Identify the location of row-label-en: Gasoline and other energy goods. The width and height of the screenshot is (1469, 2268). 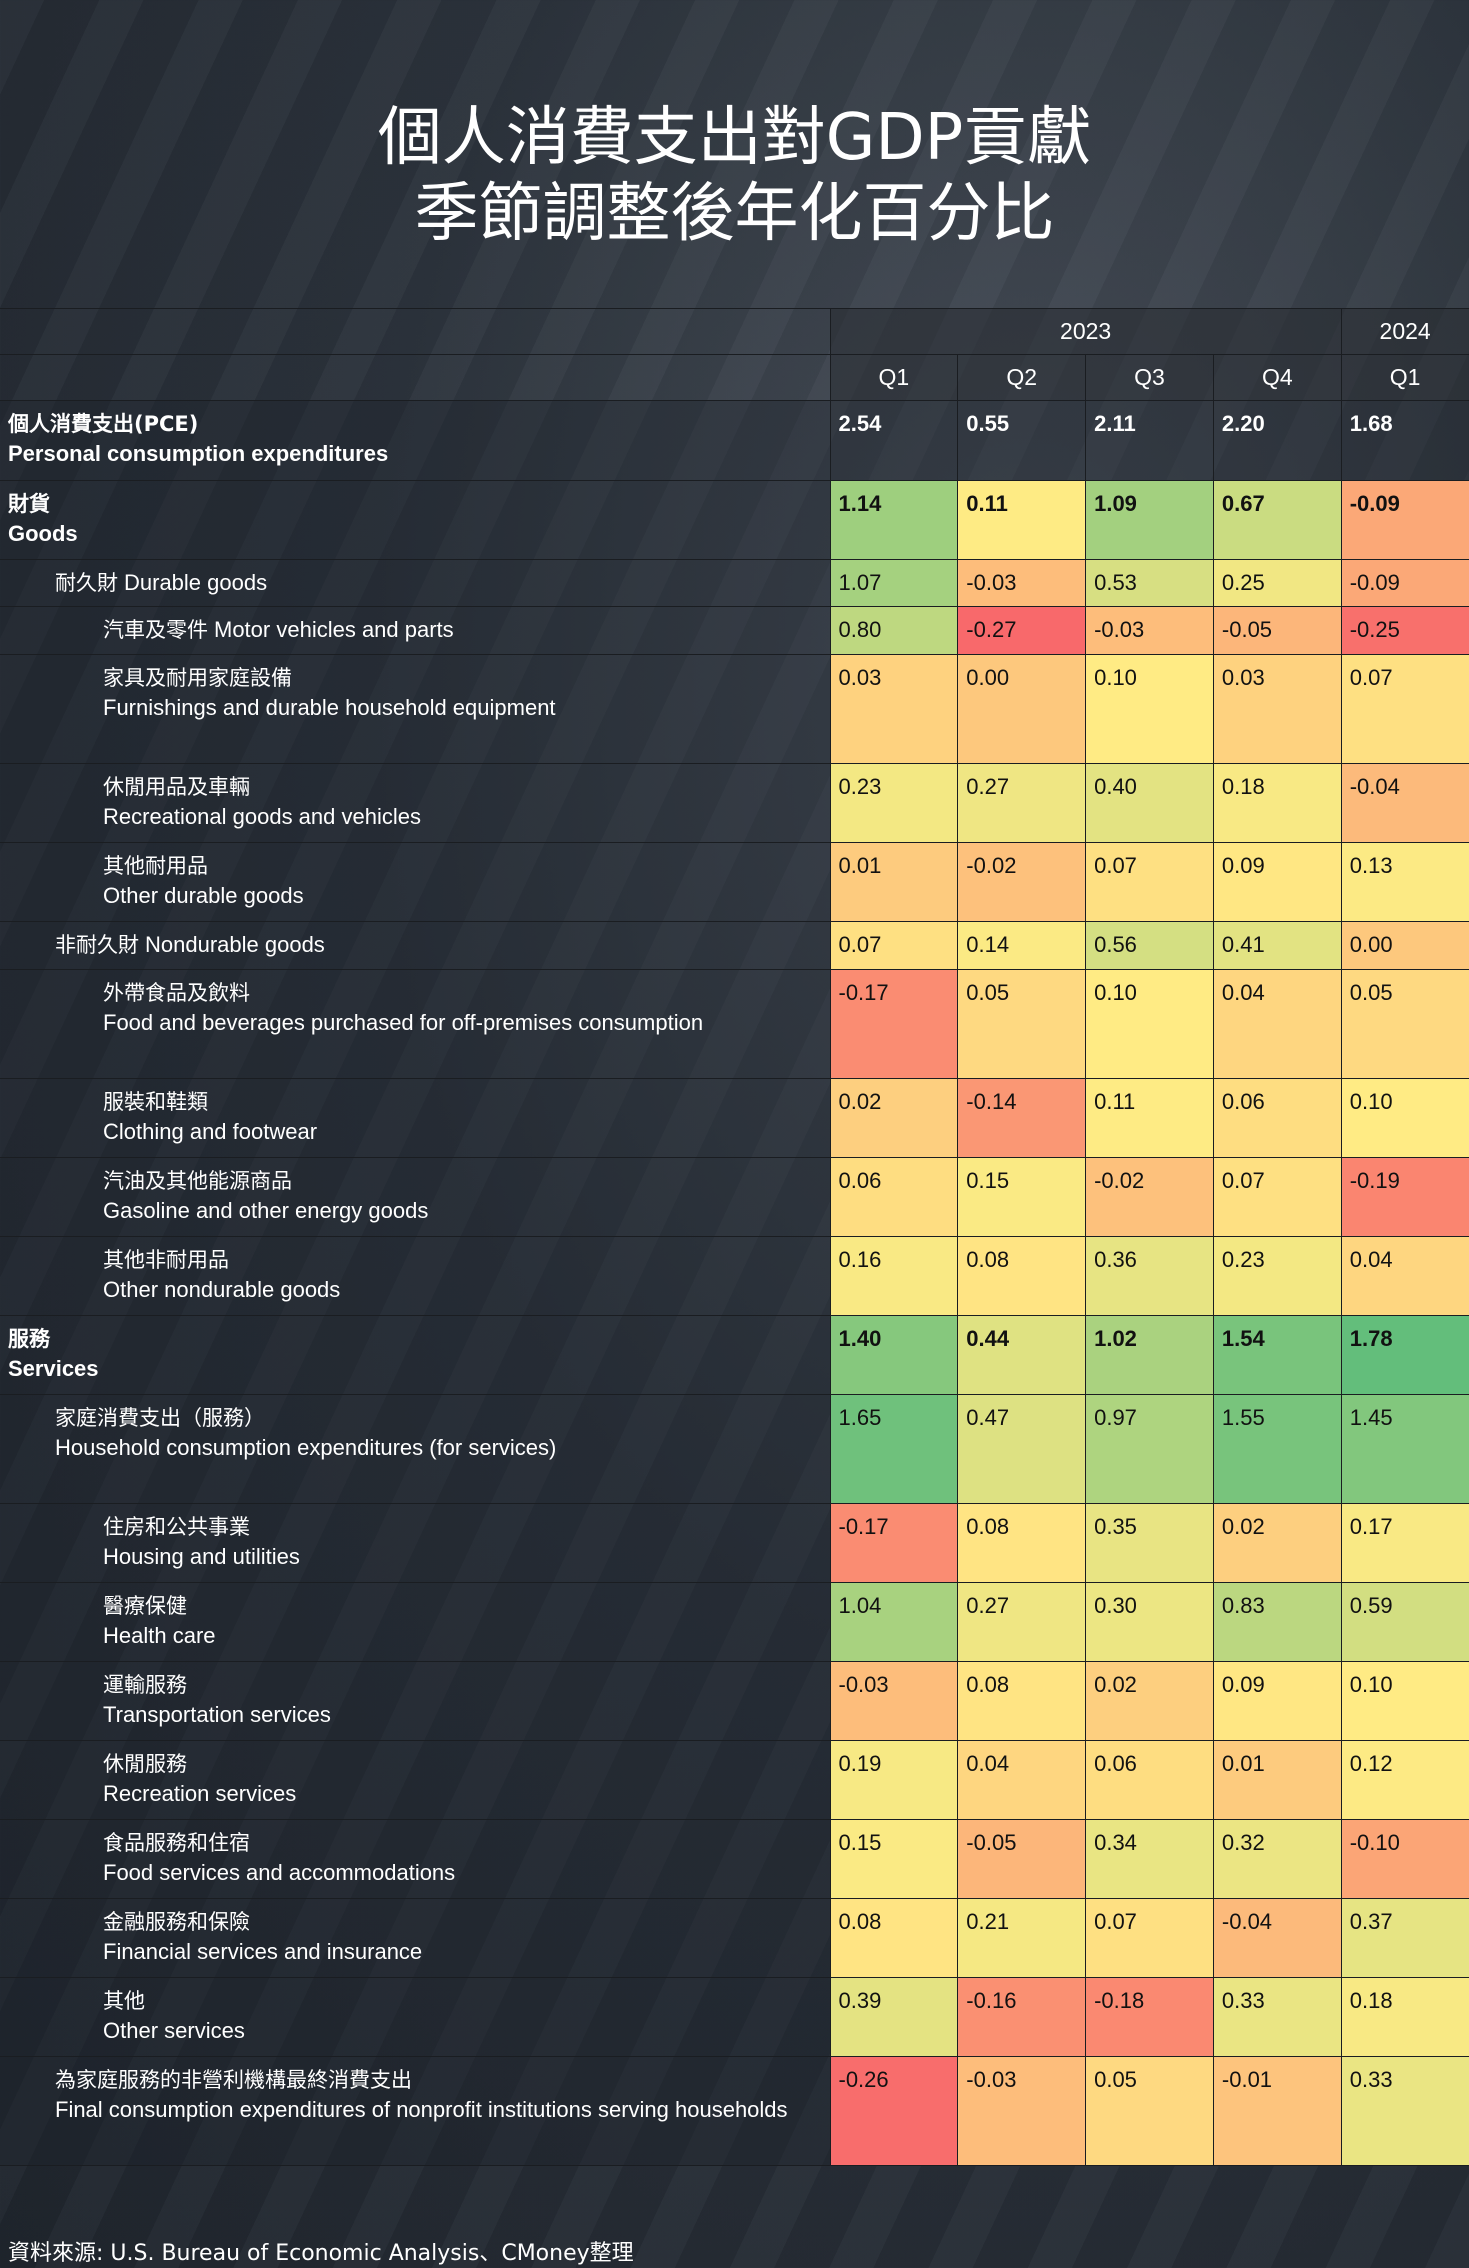
(266, 1210).